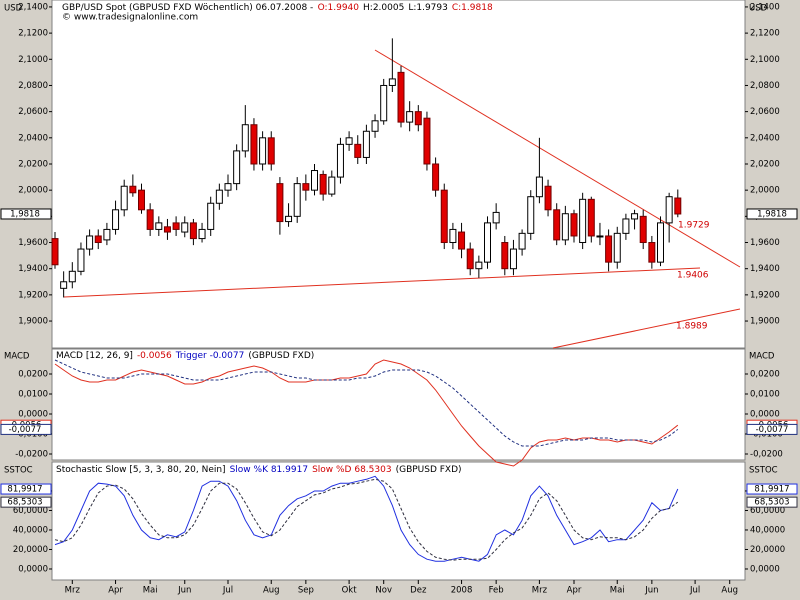  Describe the element at coordinates (33, 34) in the screenshot. I see `y-tick-label: 2,1200` at that location.